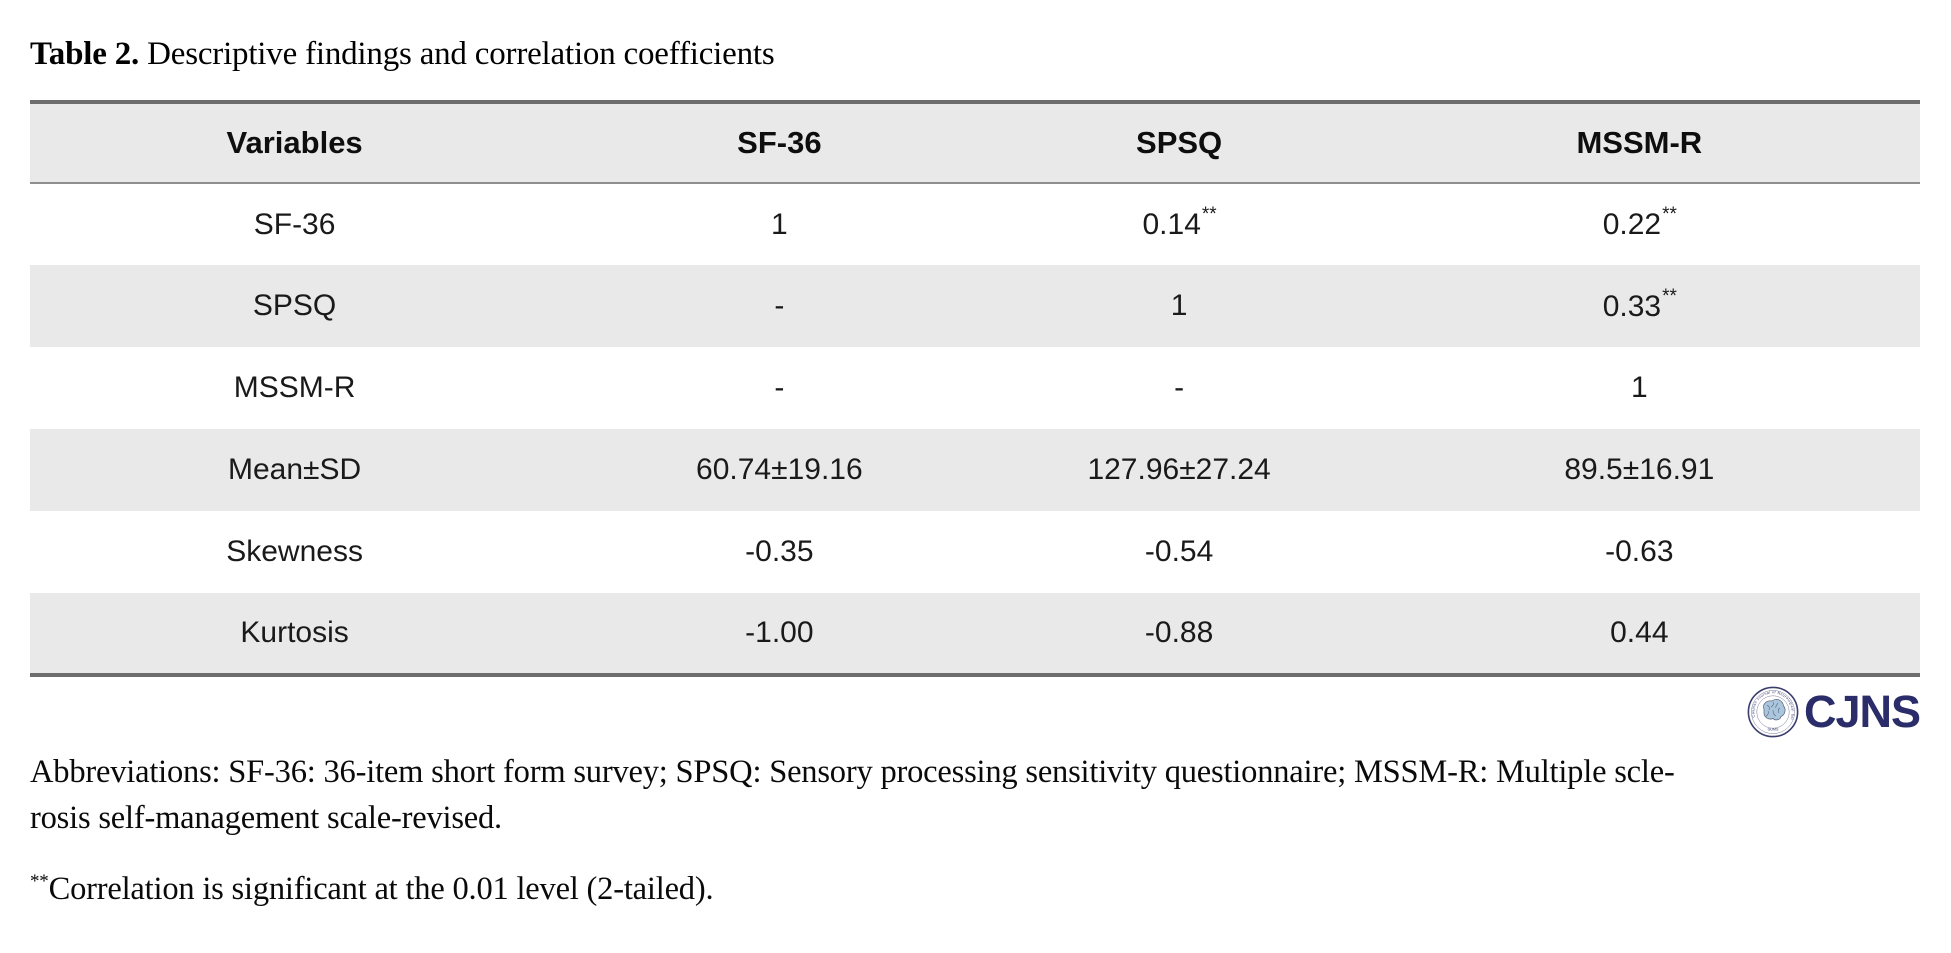 The image size is (1951, 953). Describe the element at coordinates (1179, 632) in the screenshot. I see `value-cell: -0.88` at that location.